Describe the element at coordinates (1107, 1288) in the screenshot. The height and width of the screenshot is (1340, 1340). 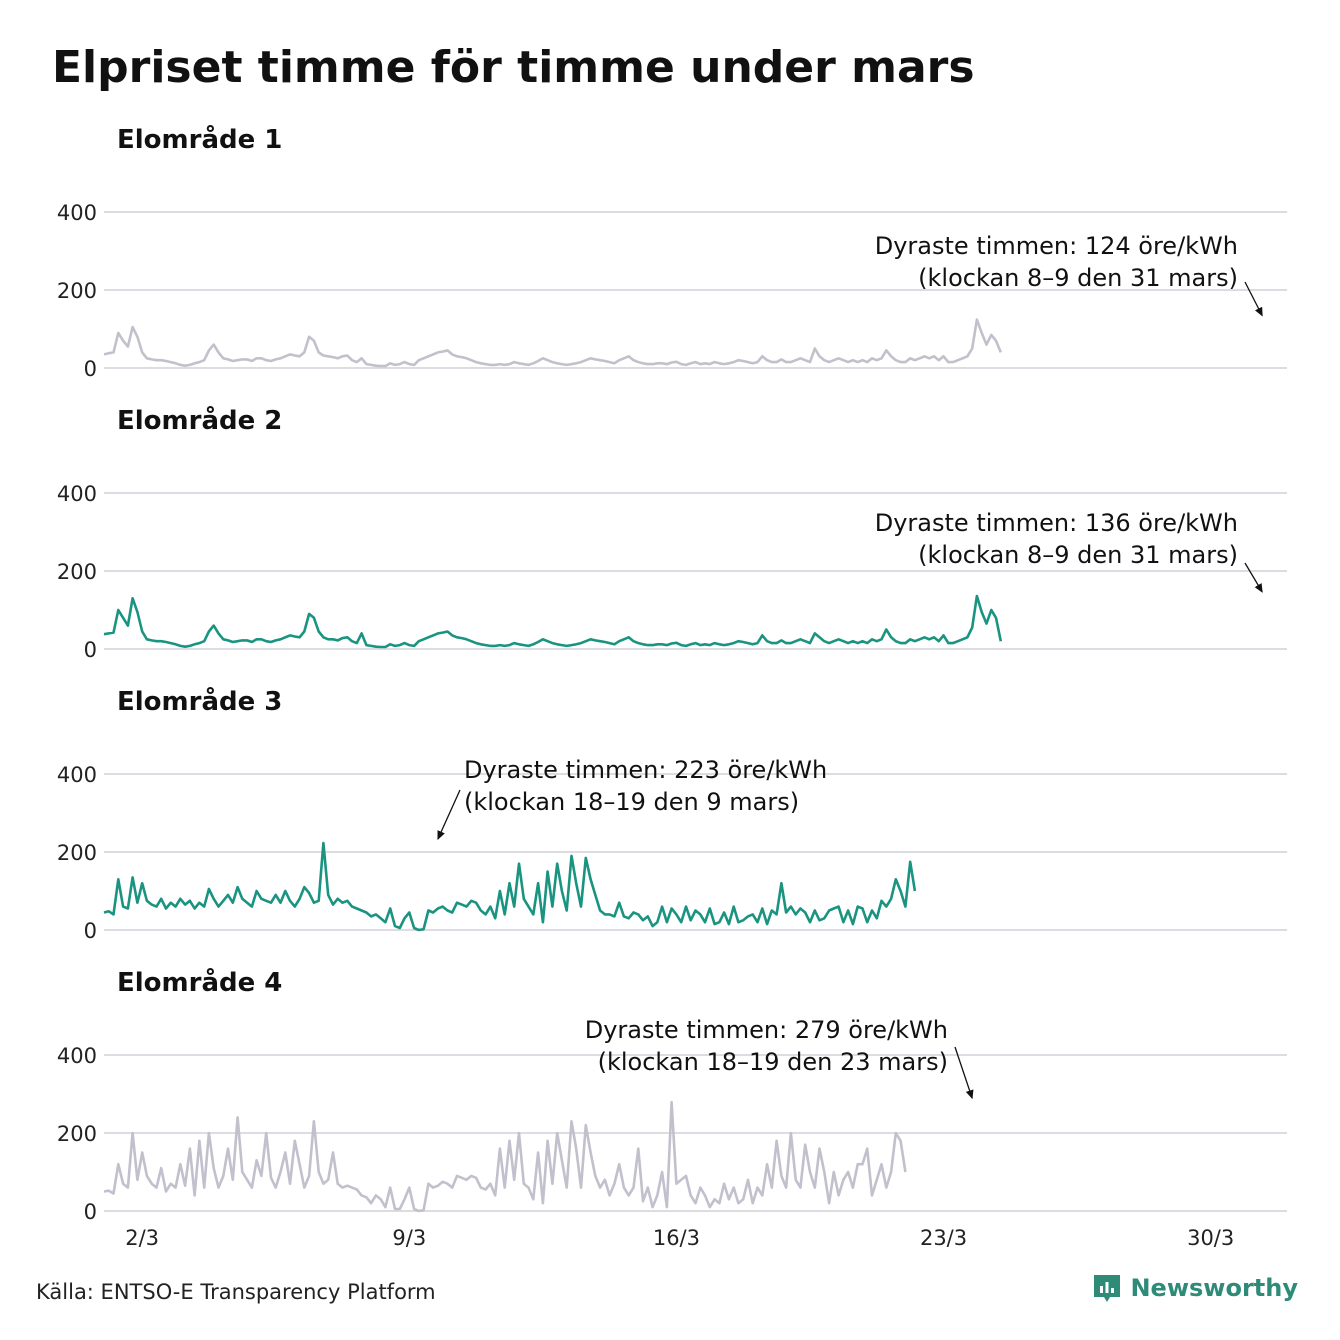
I see `newsworthy-icon` at that location.